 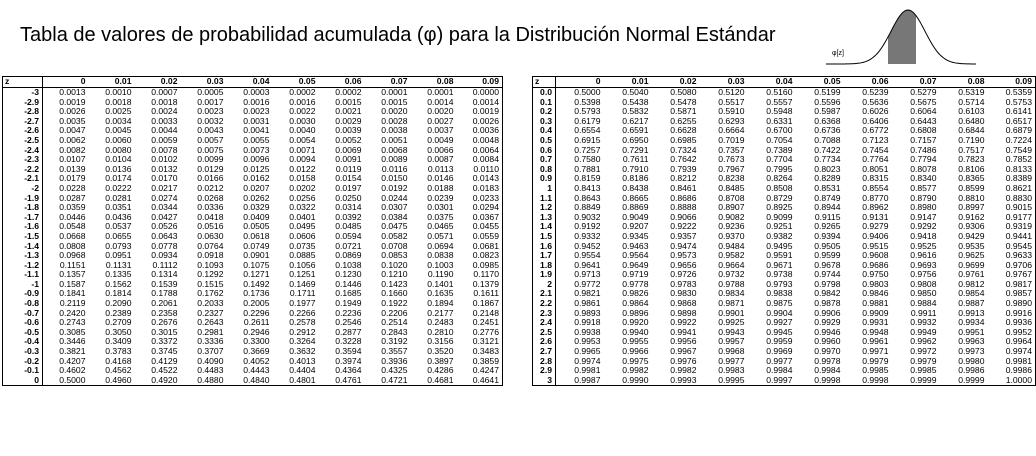 I want to click on probability-cell: 0.1562, so click(x=118, y=284).